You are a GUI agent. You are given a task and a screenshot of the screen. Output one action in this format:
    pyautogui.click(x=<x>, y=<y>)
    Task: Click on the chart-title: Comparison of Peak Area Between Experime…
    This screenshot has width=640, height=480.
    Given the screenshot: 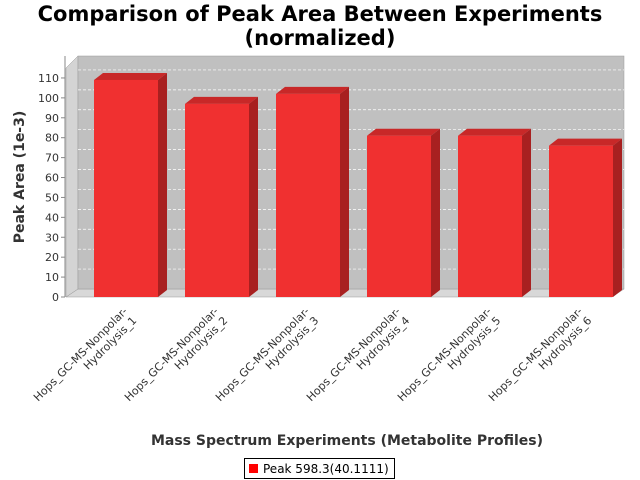 What is the action you would take?
    pyautogui.click(x=320, y=26)
    